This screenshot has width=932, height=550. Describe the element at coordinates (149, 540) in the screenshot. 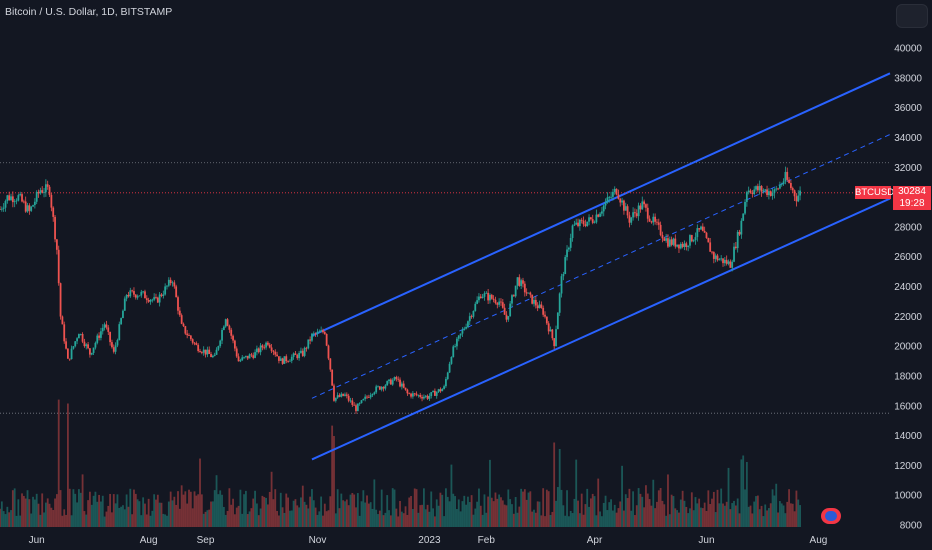

I see `x-axis-tick-label: Aug` at that location.